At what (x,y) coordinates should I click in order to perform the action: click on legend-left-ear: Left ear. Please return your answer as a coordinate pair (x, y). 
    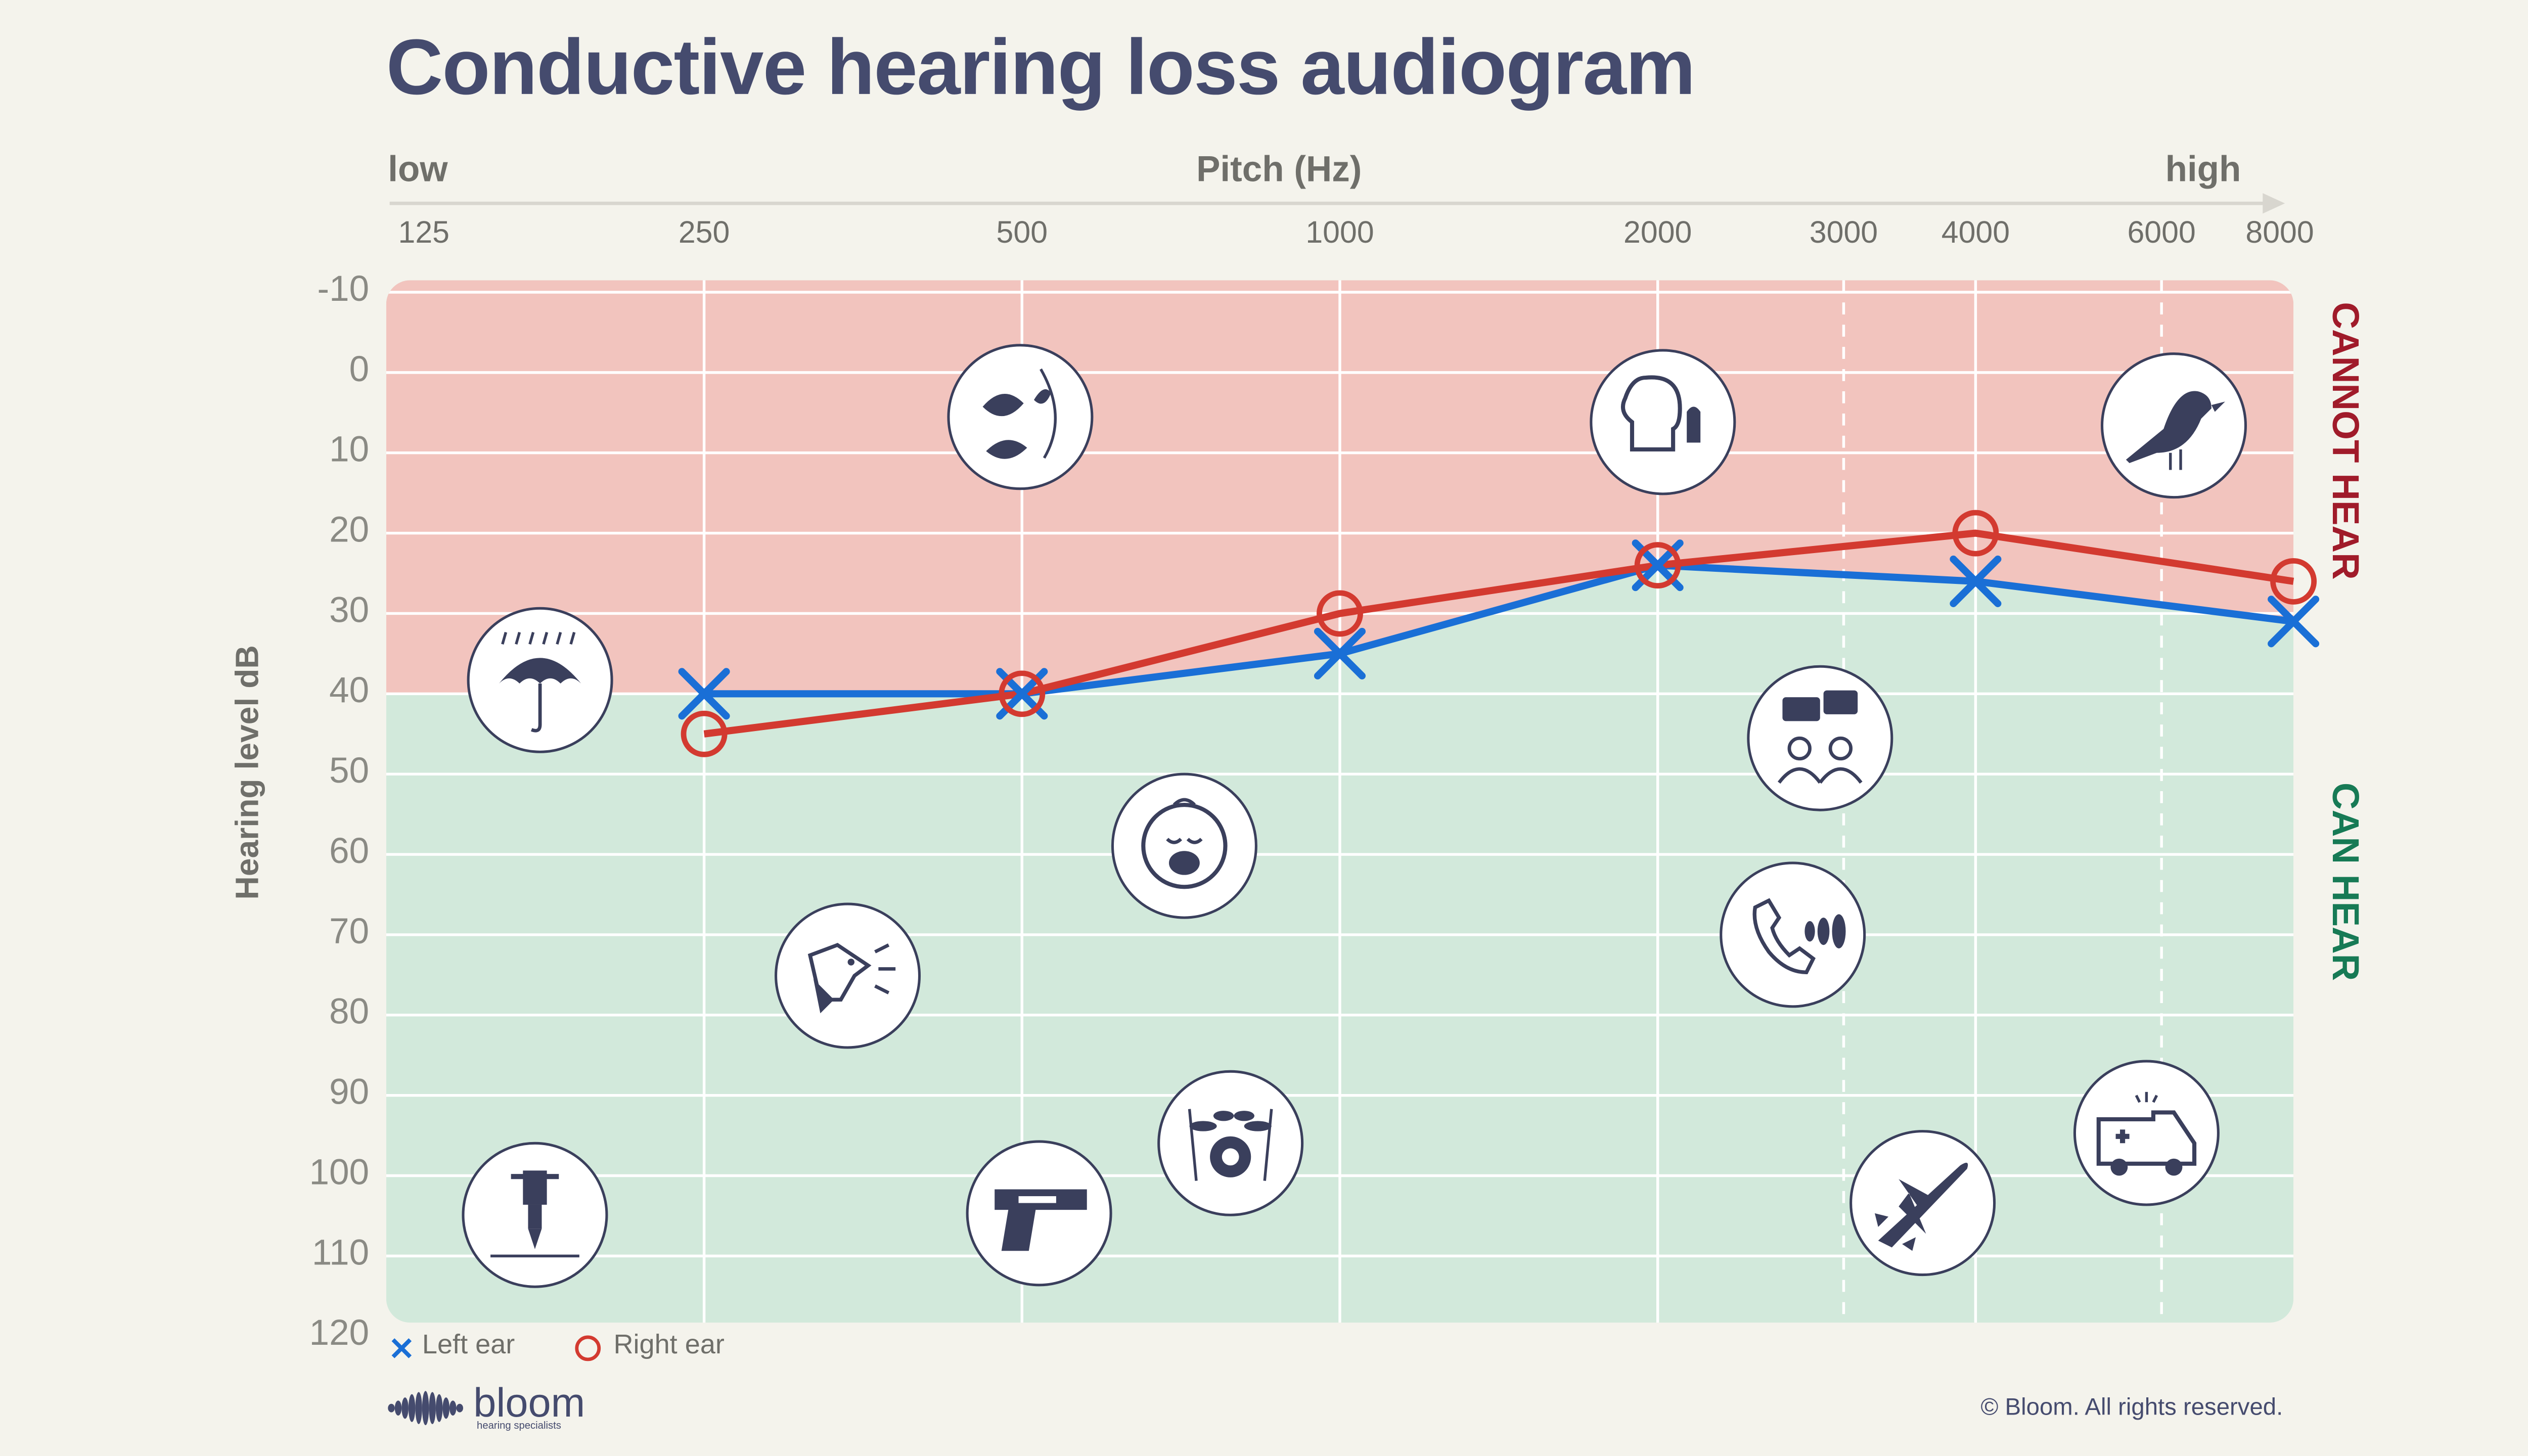
    Looking at the image, I should click on (469, 1345).